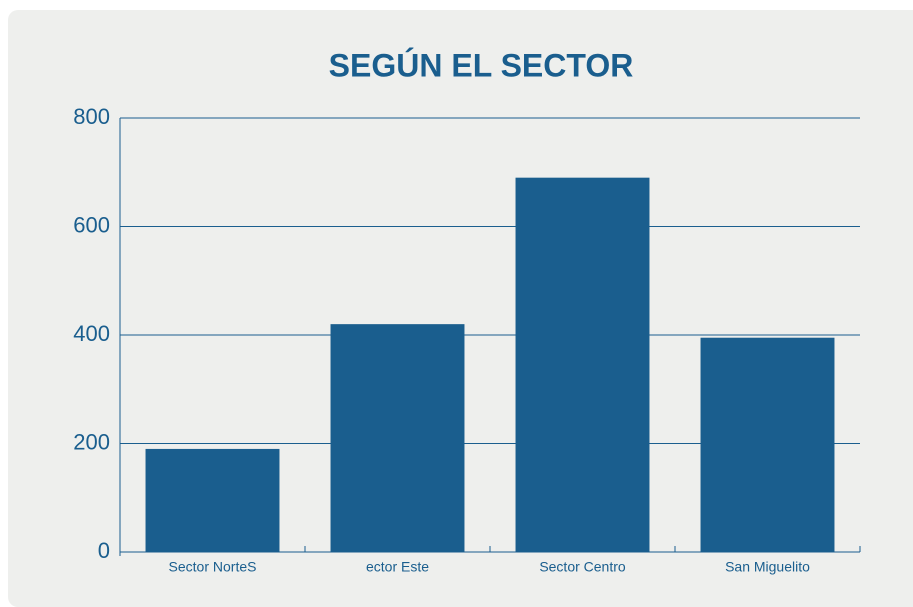 This screenshot has height=607, width=913. Describe the element at coordinates (91, 224) in the screenshot. I see `y-tick-label: 600` at that location.